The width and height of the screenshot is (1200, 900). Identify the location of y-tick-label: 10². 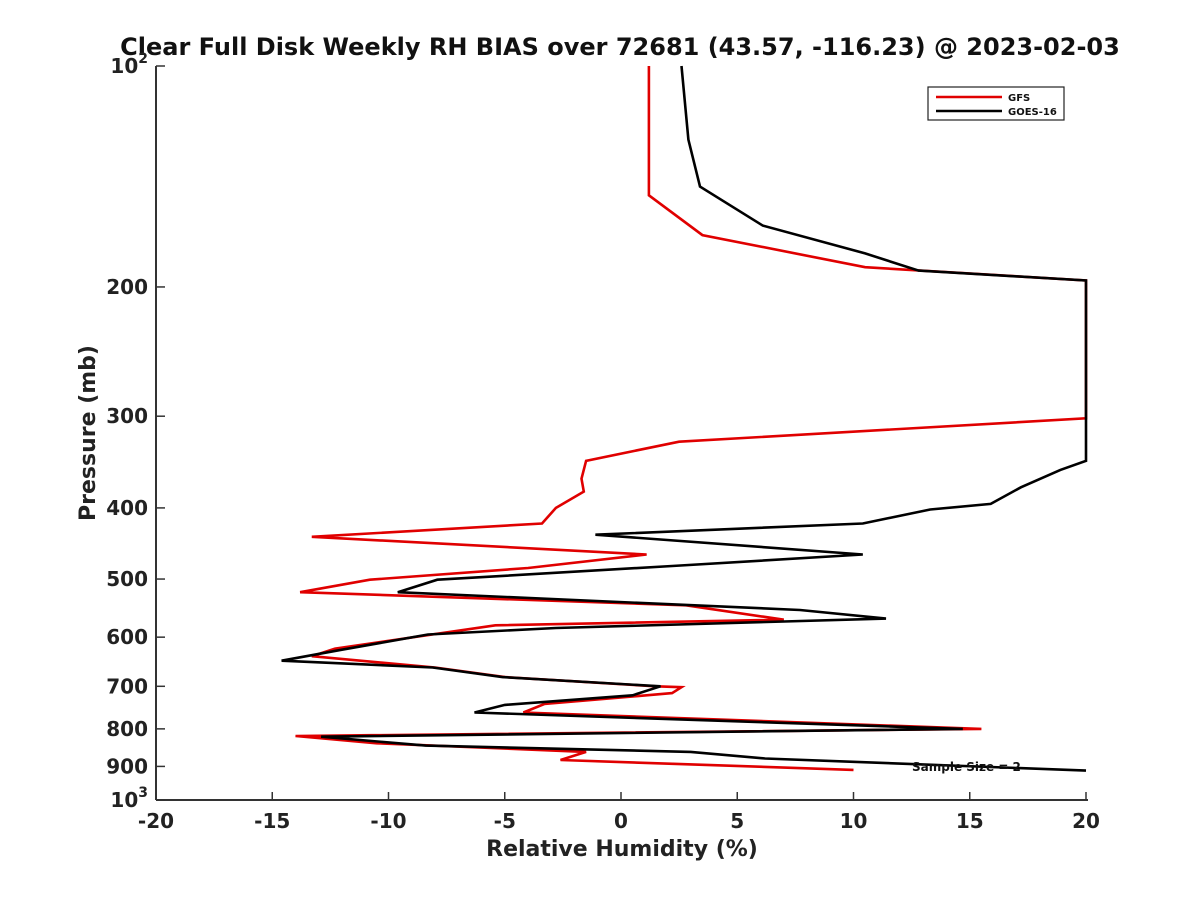
(129, 64).